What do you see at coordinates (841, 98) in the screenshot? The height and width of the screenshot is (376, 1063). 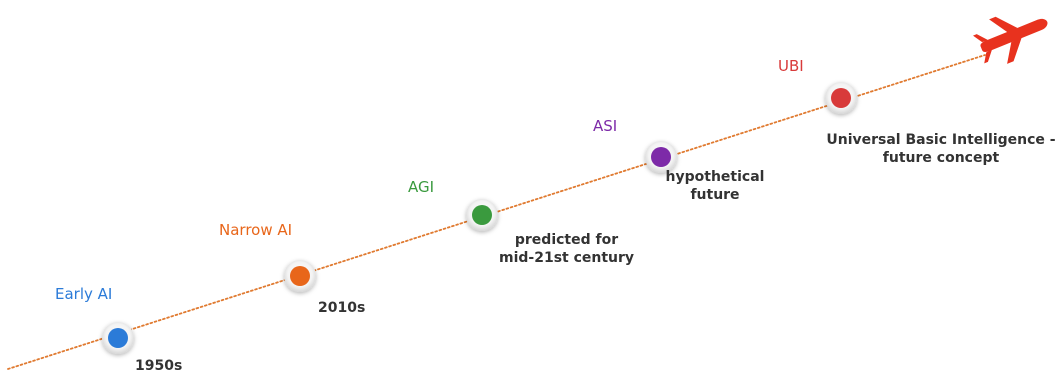 I see `milestone-marker-ubi` at bounding box center [841, 98].